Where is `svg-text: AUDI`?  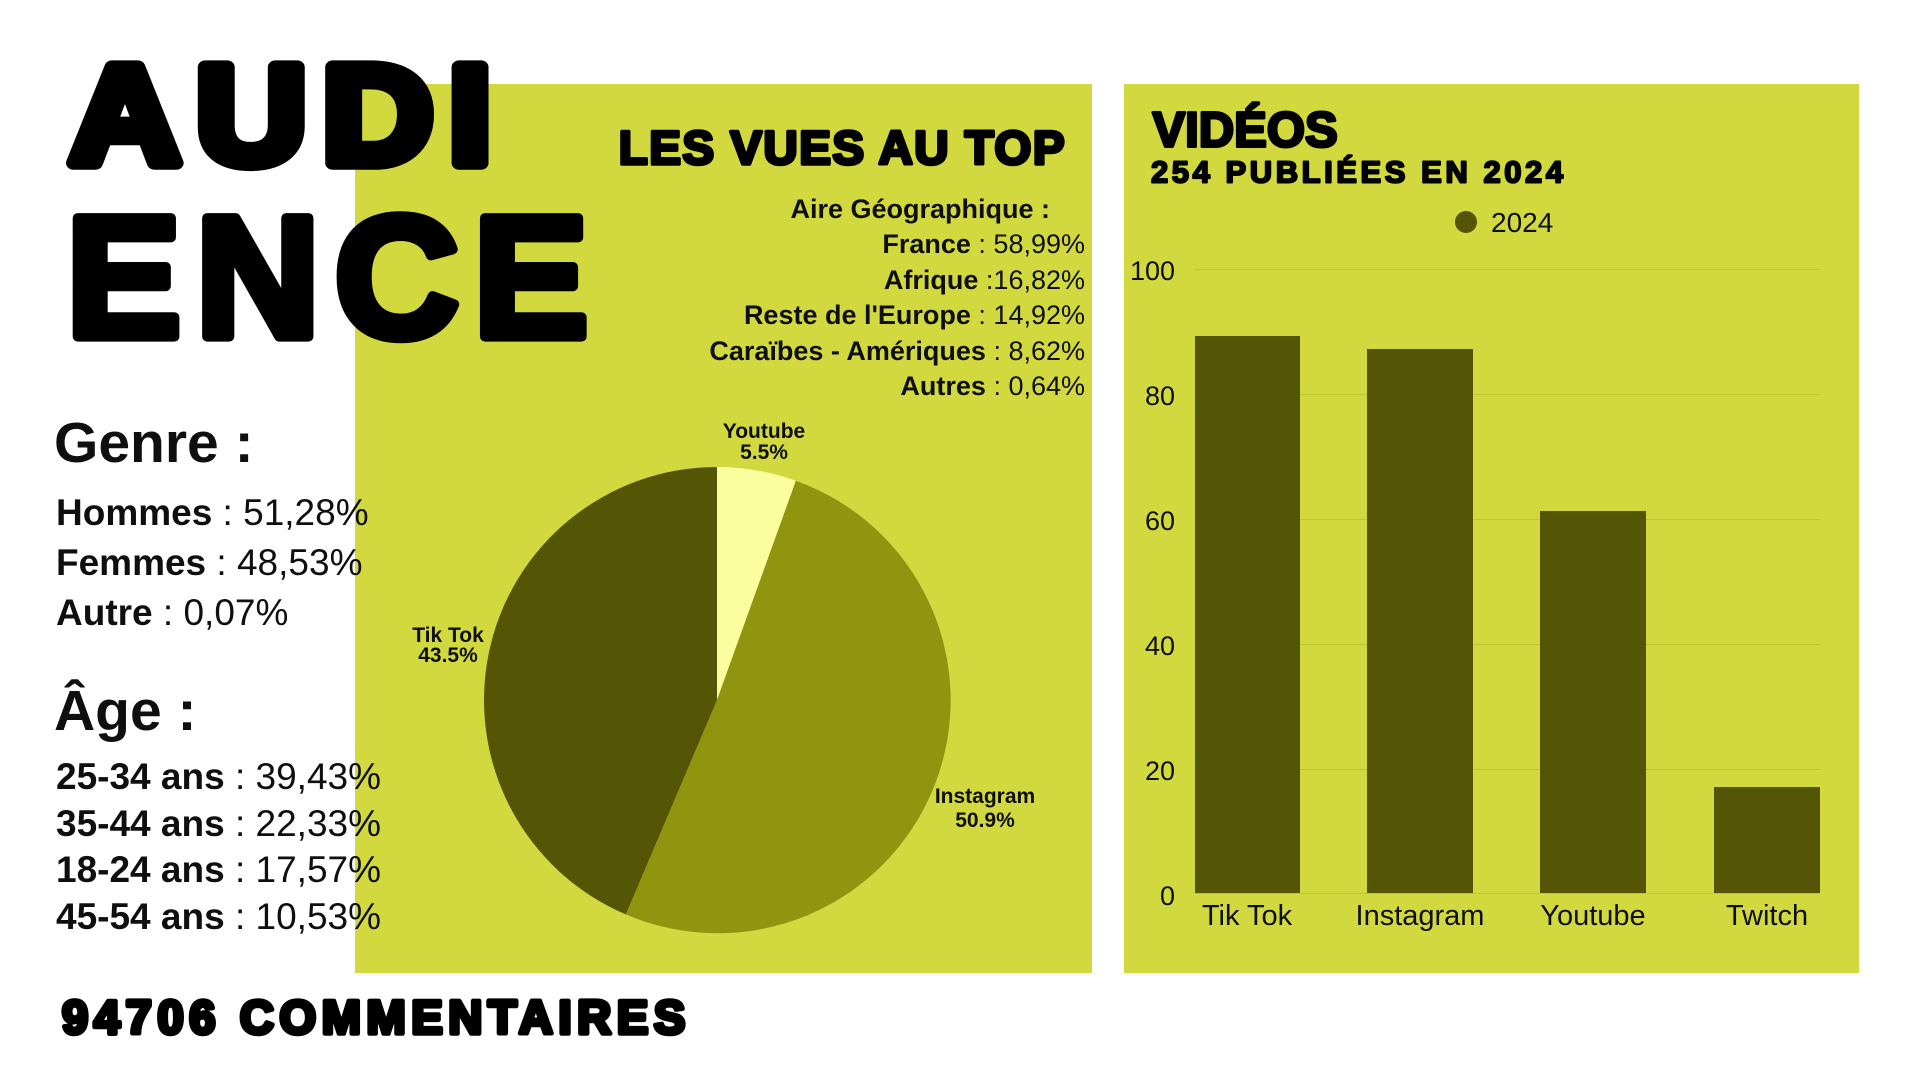
svg-text: AUDI is located at coordinates (288, 115).